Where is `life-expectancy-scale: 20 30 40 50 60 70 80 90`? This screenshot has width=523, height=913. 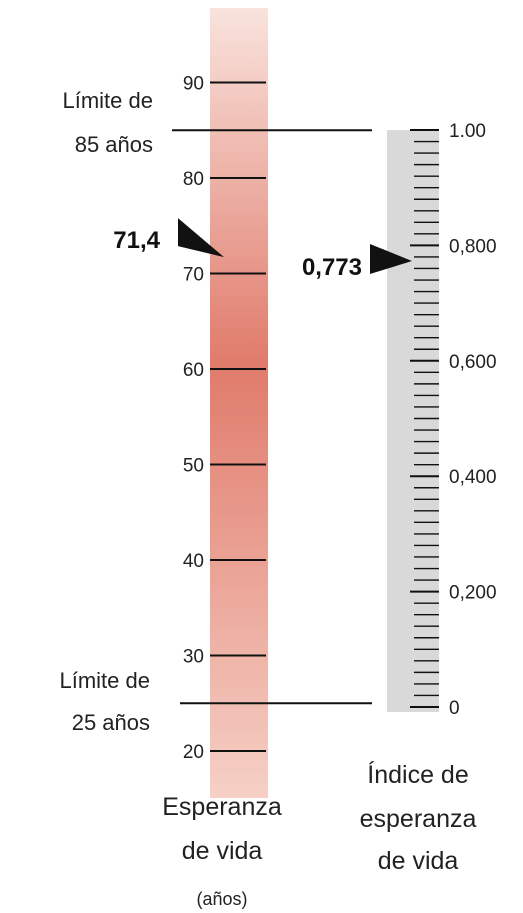 life-expectancy-scale: 20 30 40 50 60 70 80 90 is located at coordinates (225, 403).